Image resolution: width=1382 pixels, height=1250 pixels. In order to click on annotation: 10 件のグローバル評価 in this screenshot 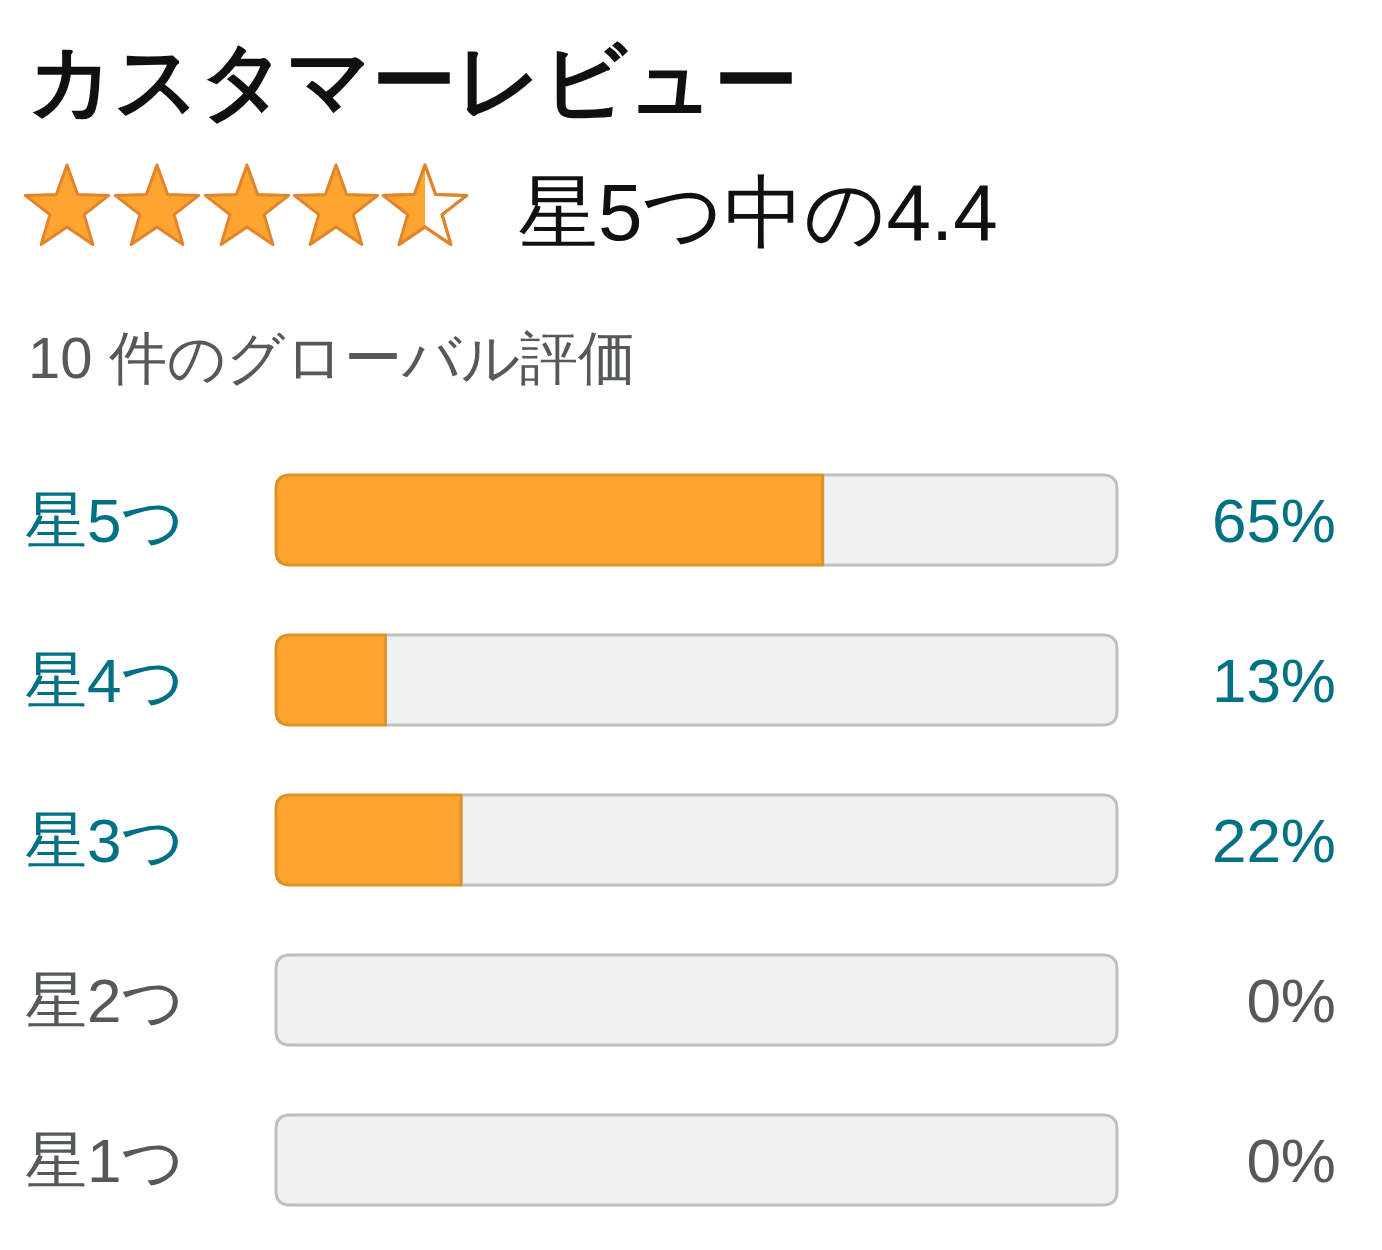, I will do `click(332, 357)`.